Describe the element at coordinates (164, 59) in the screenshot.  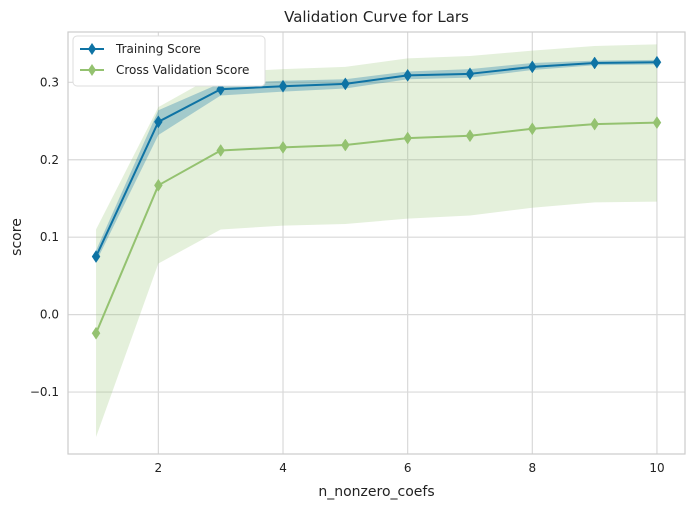
I see `legend-items: Training Score Cross Validation Score` at that location.